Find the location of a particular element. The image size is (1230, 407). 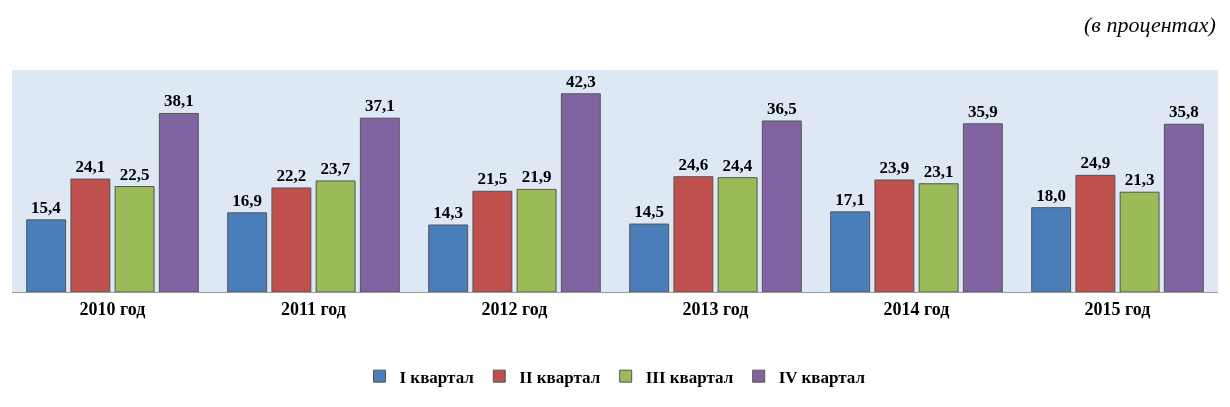

legend-label: III квартал is located at coordinates (689, 377).